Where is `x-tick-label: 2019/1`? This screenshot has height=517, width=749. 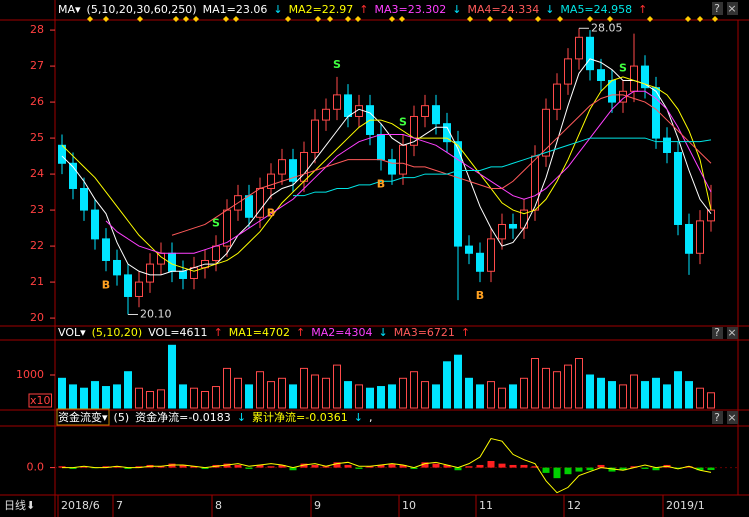
x-tick-label: 2019/1 is located at coordinates (685, 505).